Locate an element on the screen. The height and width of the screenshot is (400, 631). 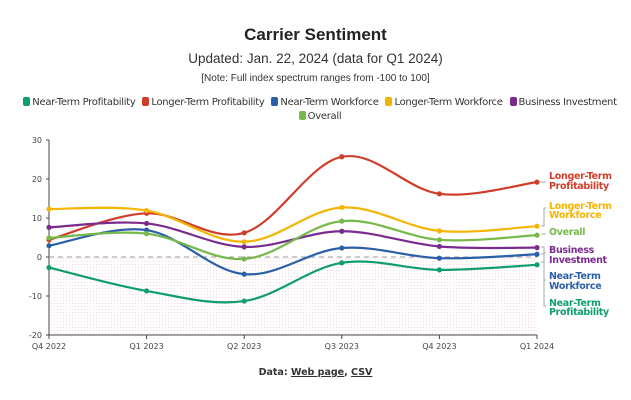
legend-label: Overall is located at coordinates (324, 116).